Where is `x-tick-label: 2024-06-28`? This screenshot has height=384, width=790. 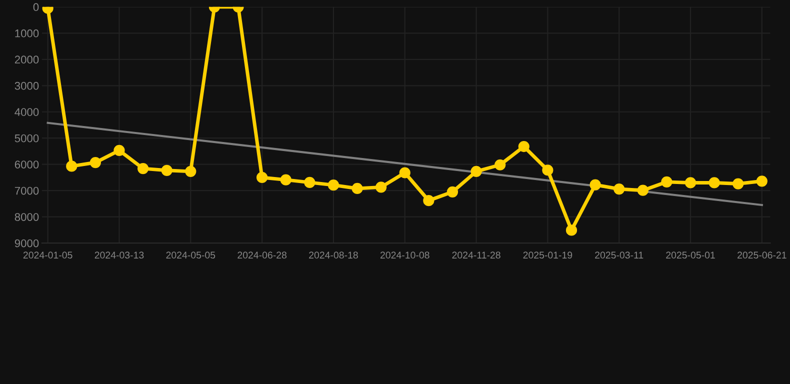
x-tick-label: 2024-06-28 is located at coordinates (262, 255).